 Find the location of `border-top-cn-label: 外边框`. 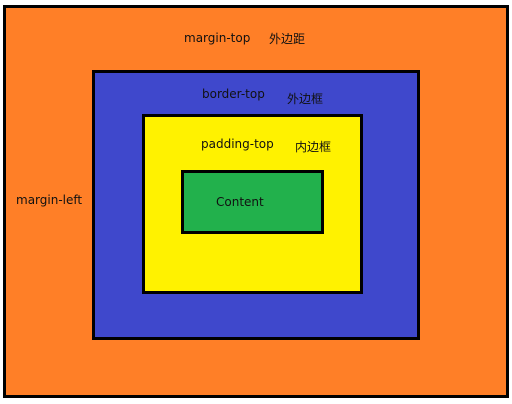

border-top-cn-label: 外边框 is located at coordinates (305, 99).